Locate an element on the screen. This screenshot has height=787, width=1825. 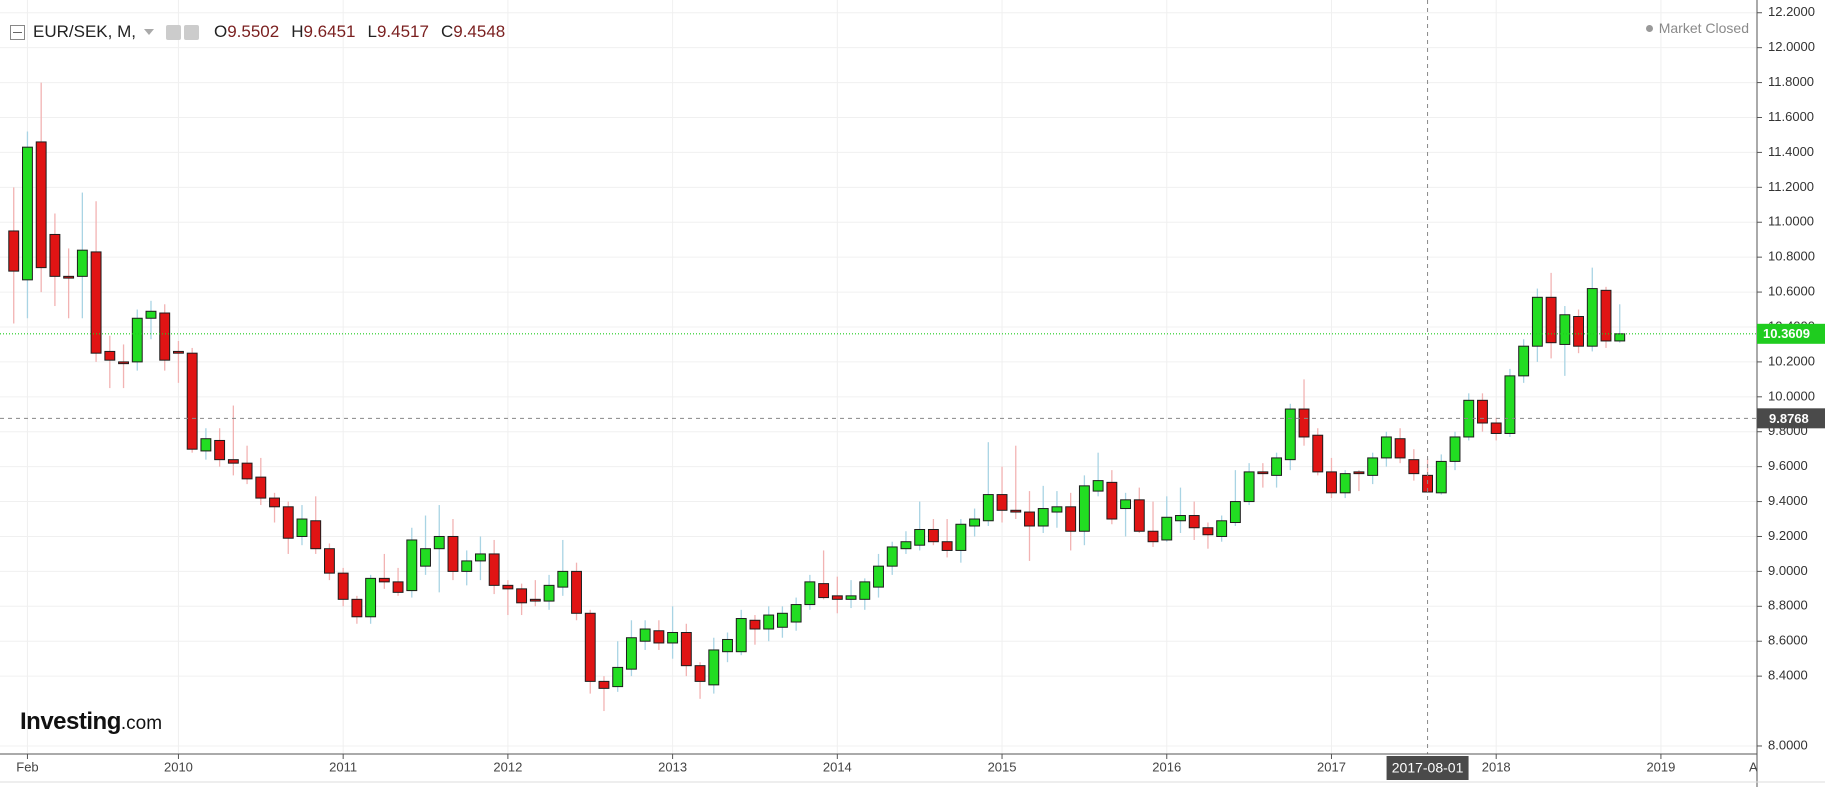
symbol: EUR/SEK, M, is located at coordinates (84, 31).